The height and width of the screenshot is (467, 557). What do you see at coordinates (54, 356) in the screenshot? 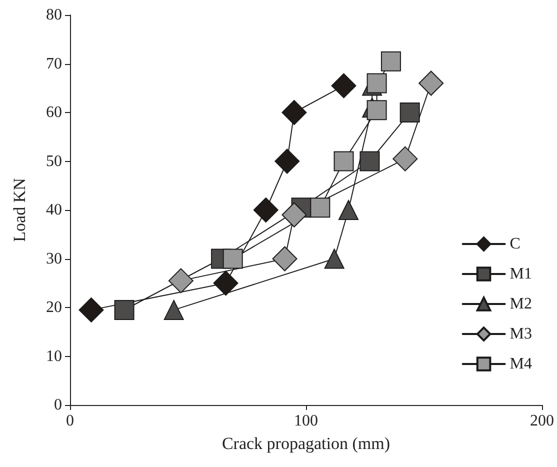
I see `y-tick-label: 10` at bounding box center [54, 356].